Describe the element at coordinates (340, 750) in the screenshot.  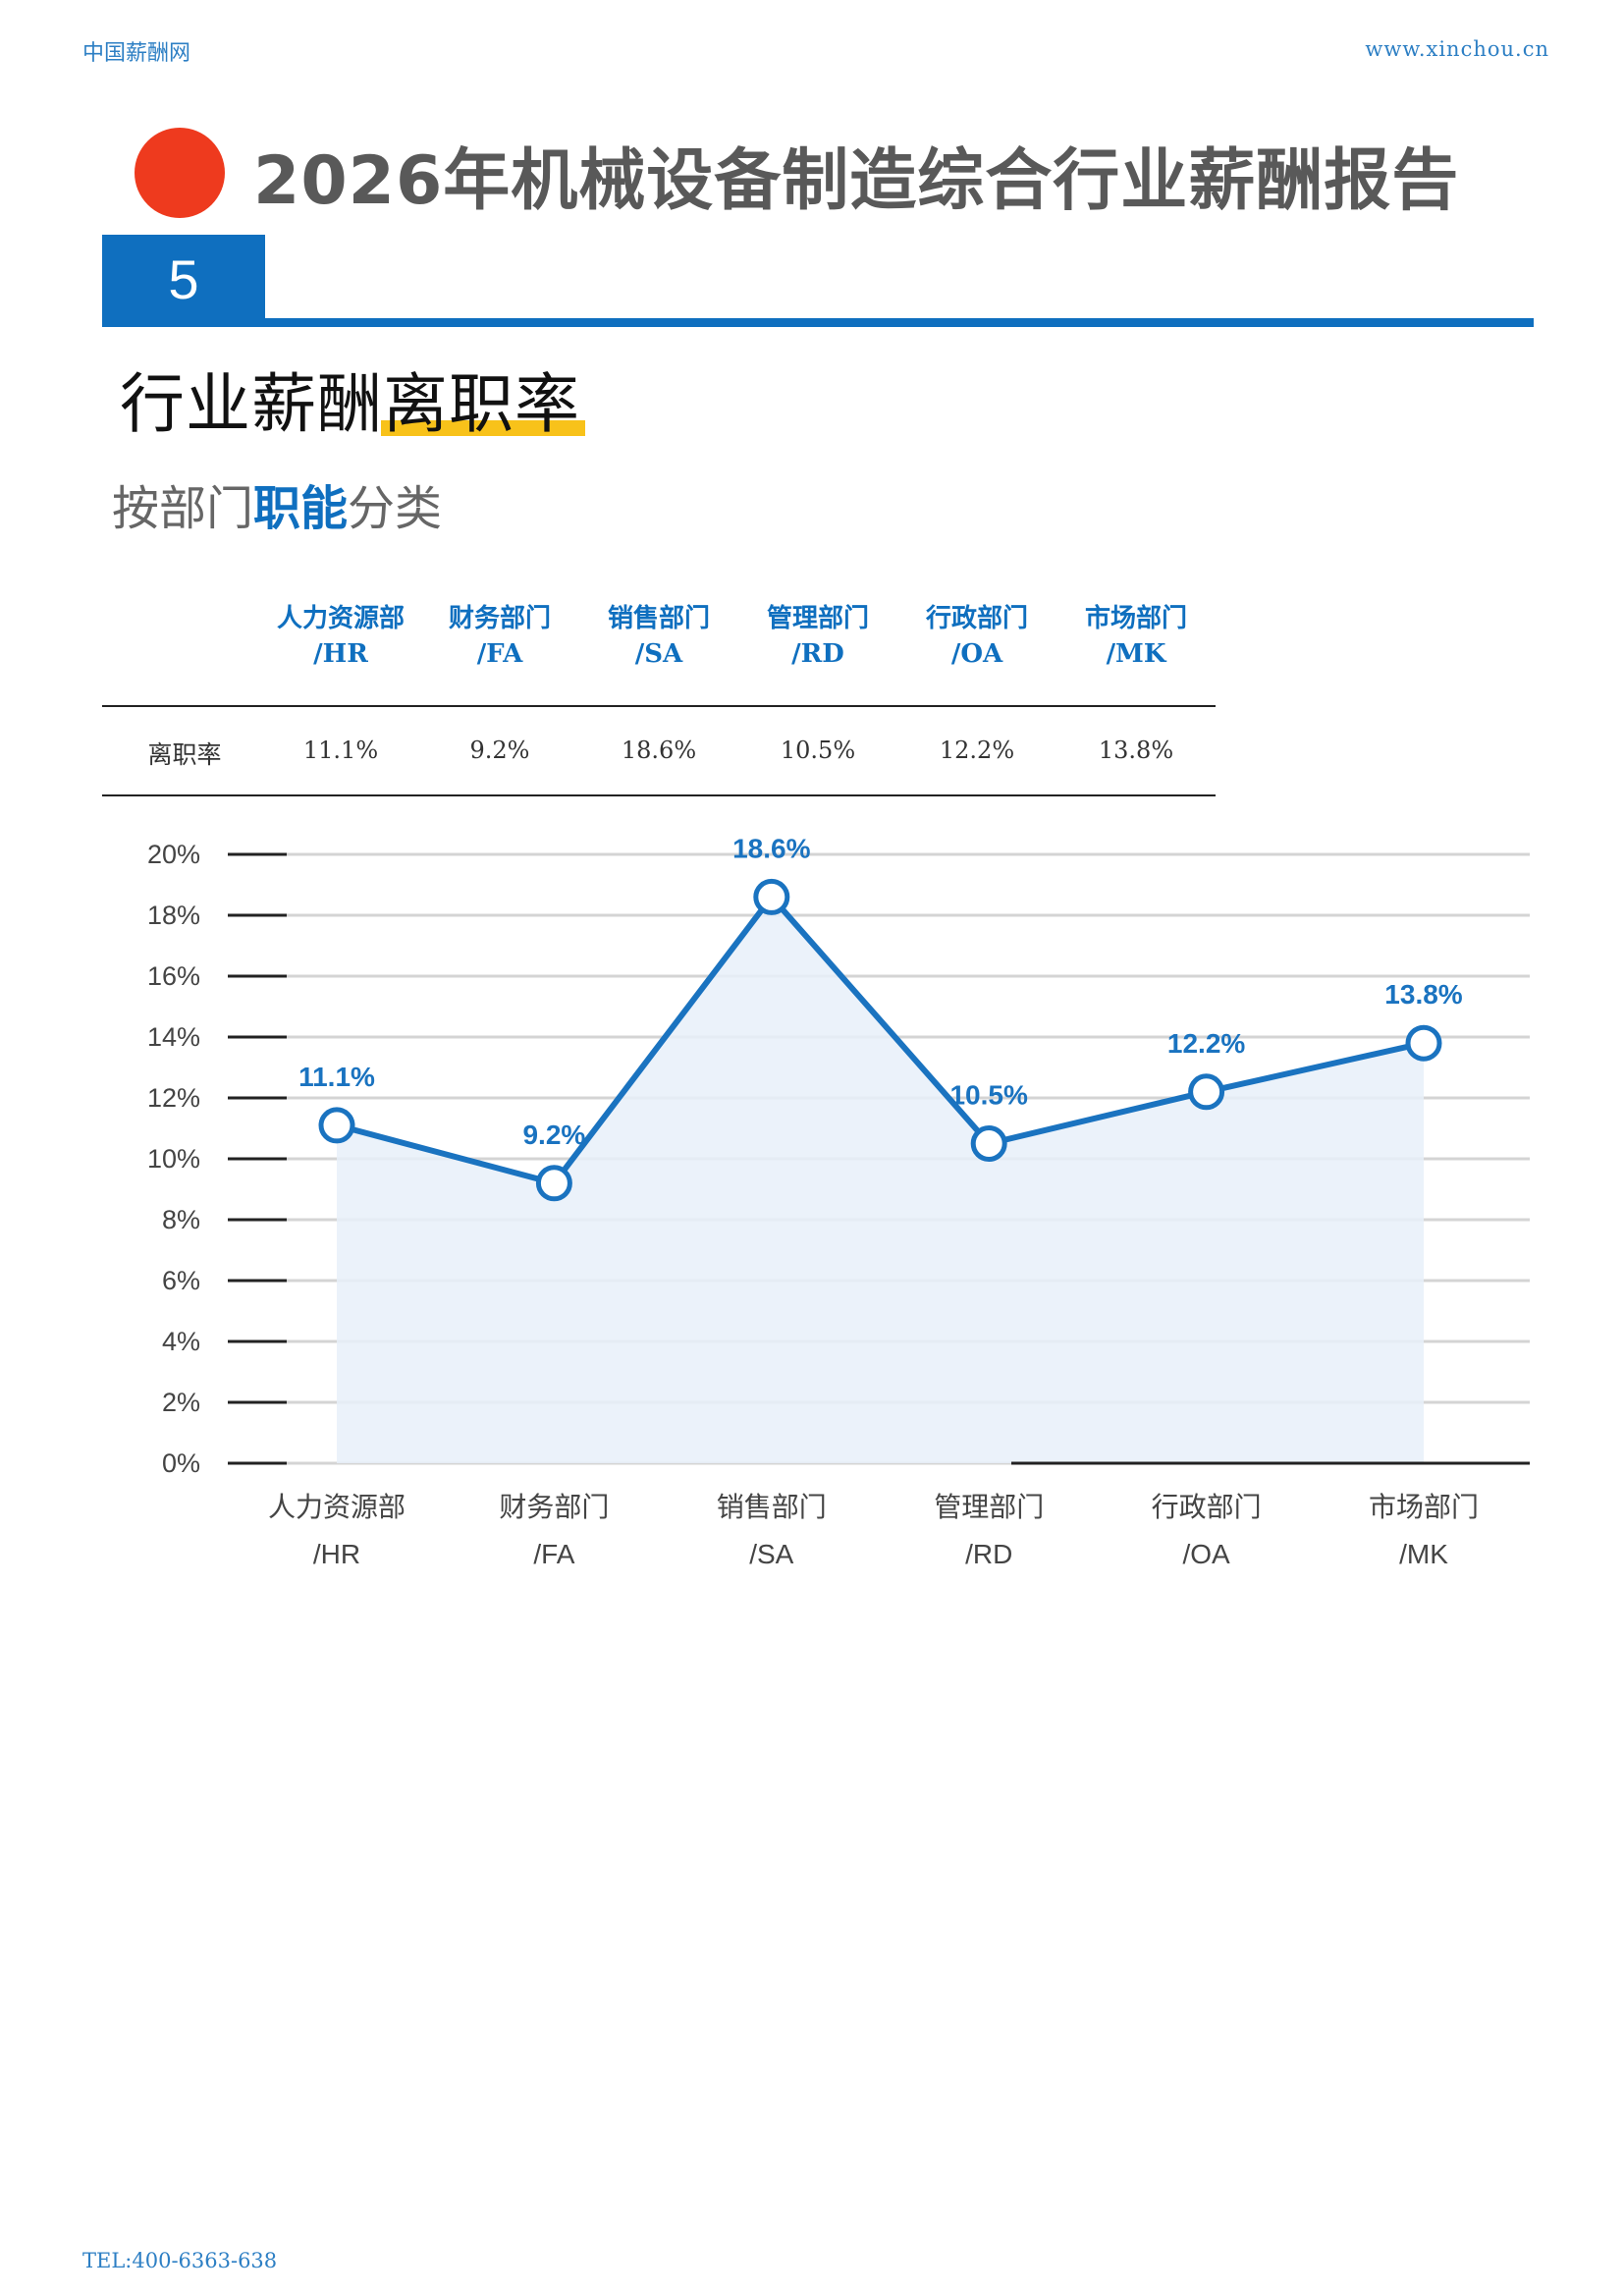
I see `table-cell-hr: 11.1%` at that location.